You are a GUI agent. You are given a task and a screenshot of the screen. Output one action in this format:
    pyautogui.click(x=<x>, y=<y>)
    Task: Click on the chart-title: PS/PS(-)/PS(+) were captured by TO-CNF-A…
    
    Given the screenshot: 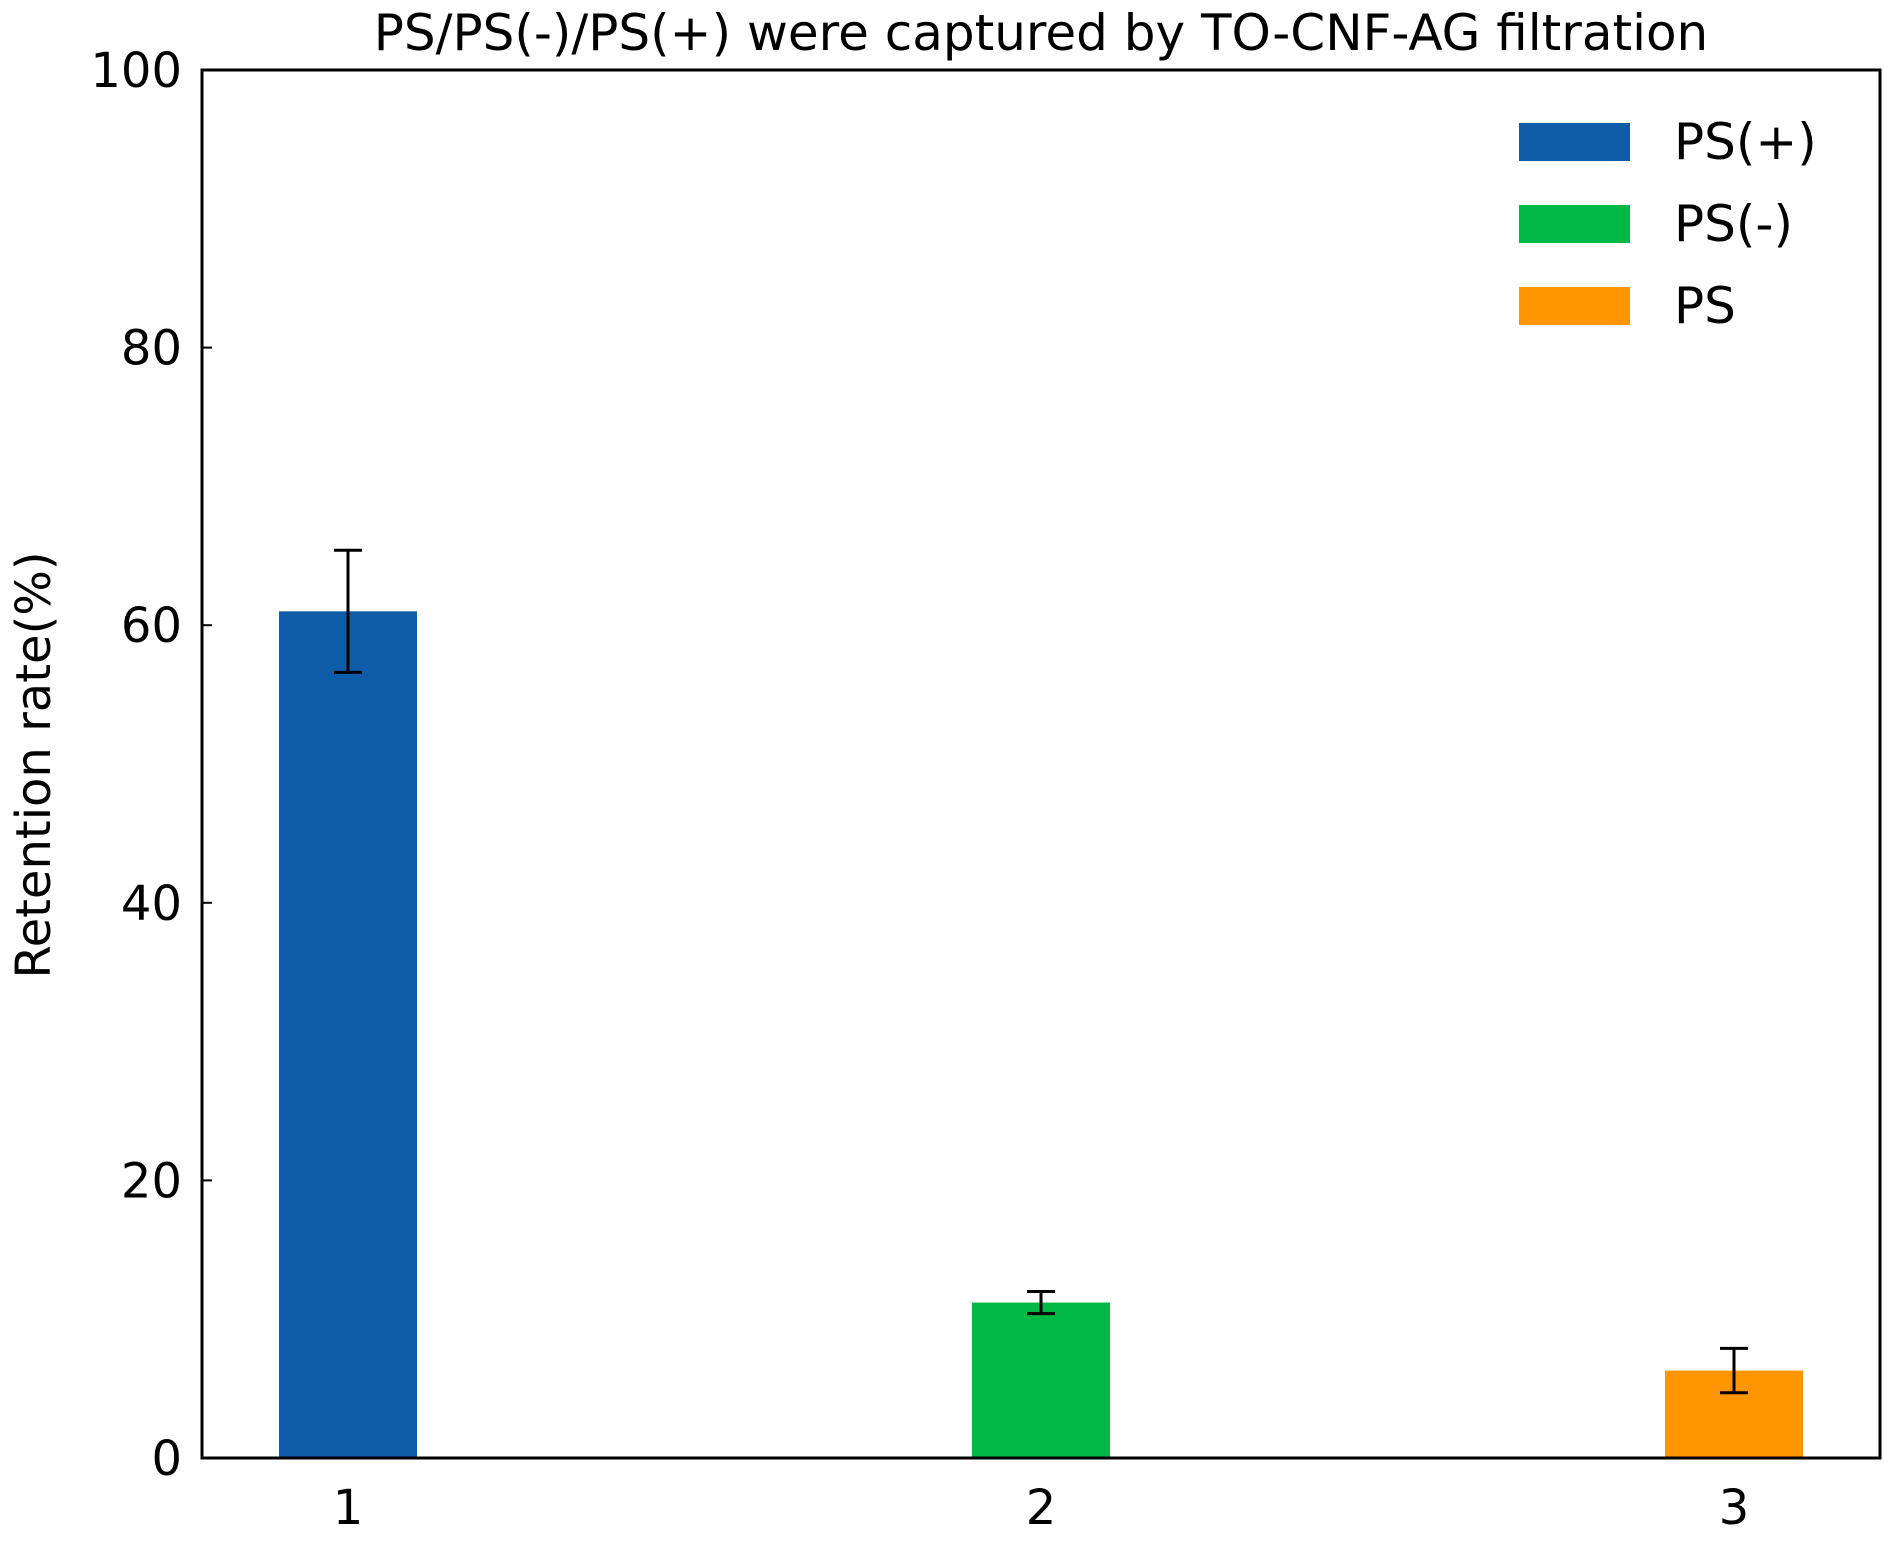 What is the action you would take?
    pyautogui.click(x=1041, y=33)
    